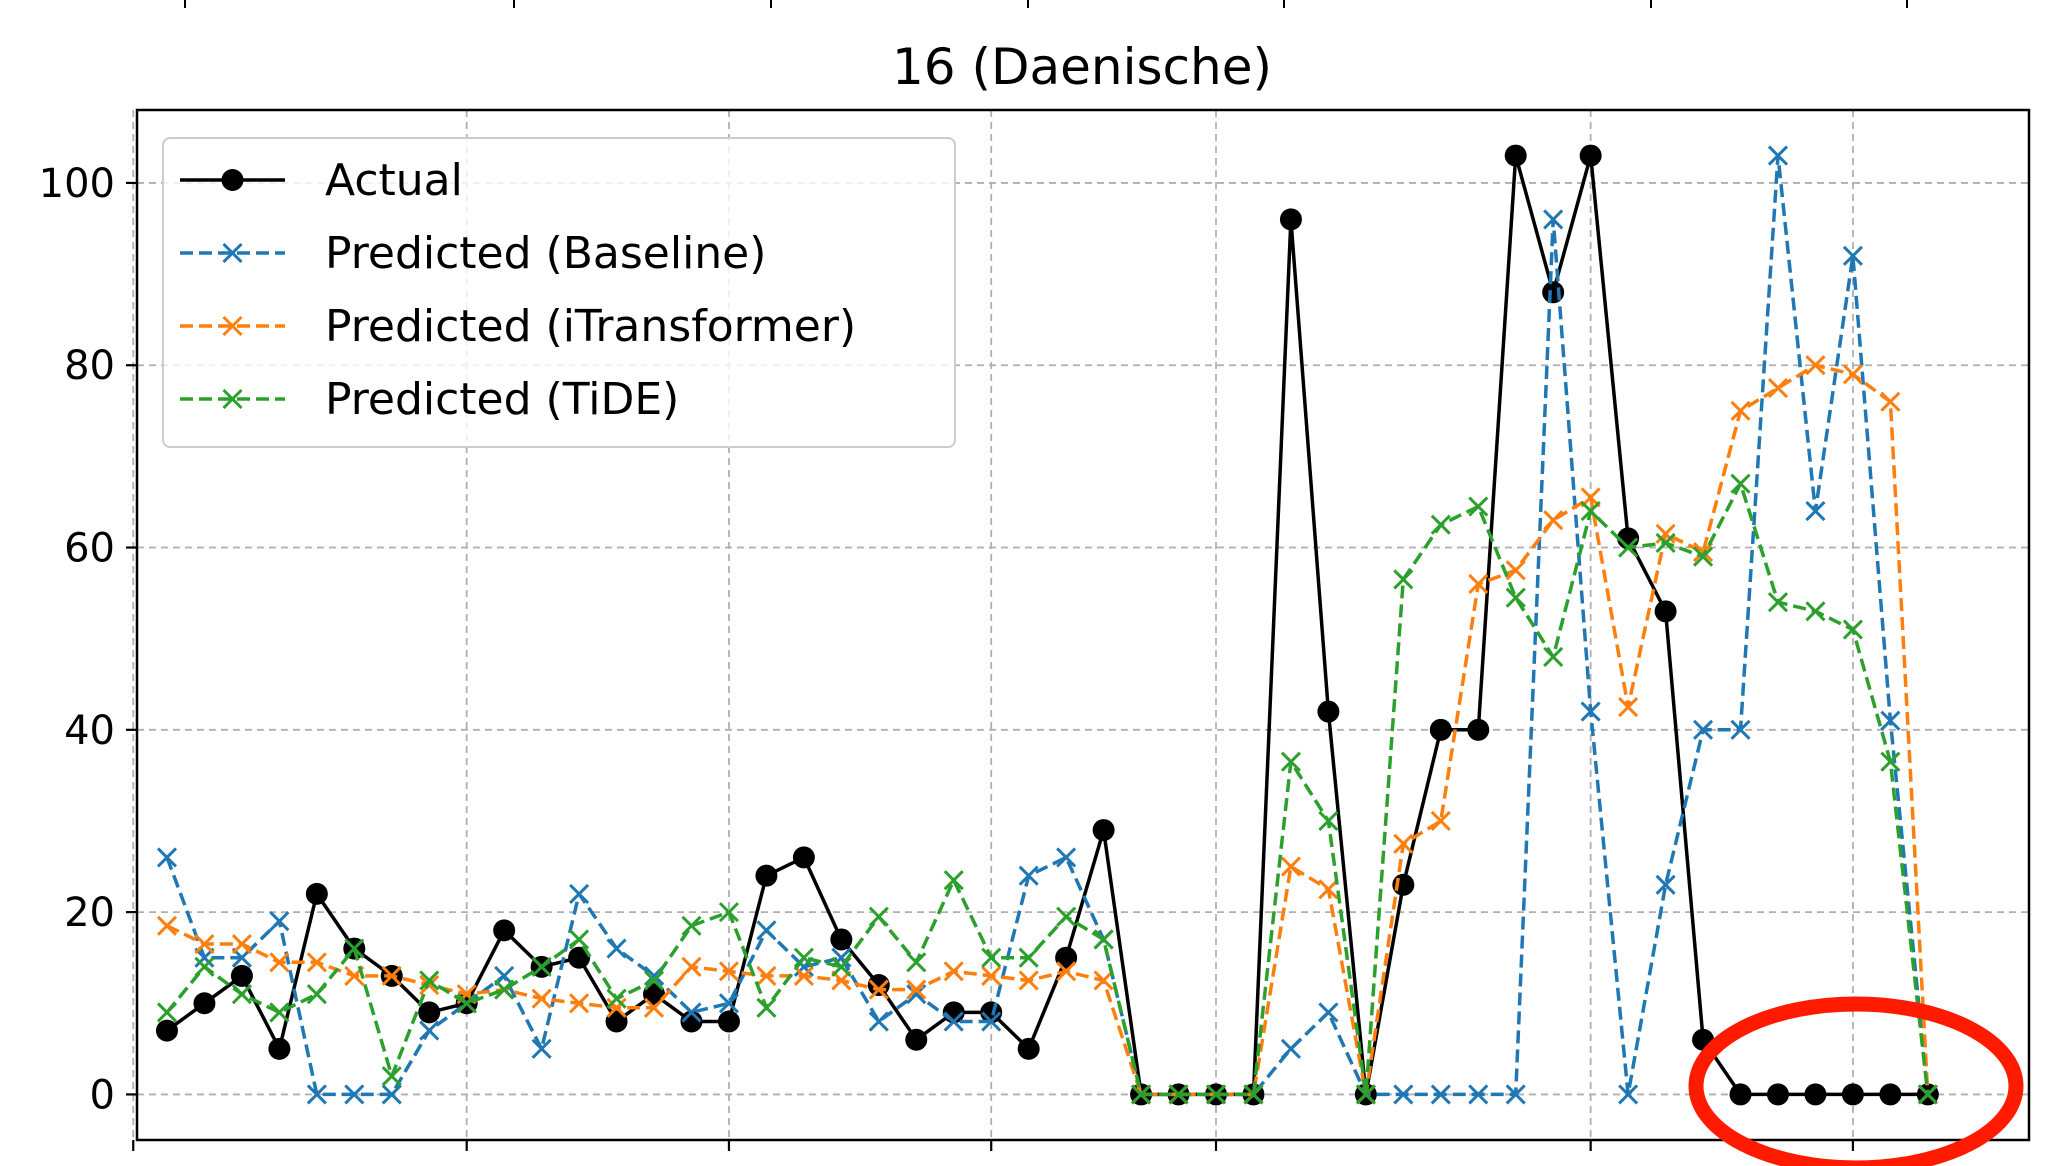  Describe the element at coordinates (502, 399) in the screenshot. I see `legend-label: Predicted (TiDE)` at that location.